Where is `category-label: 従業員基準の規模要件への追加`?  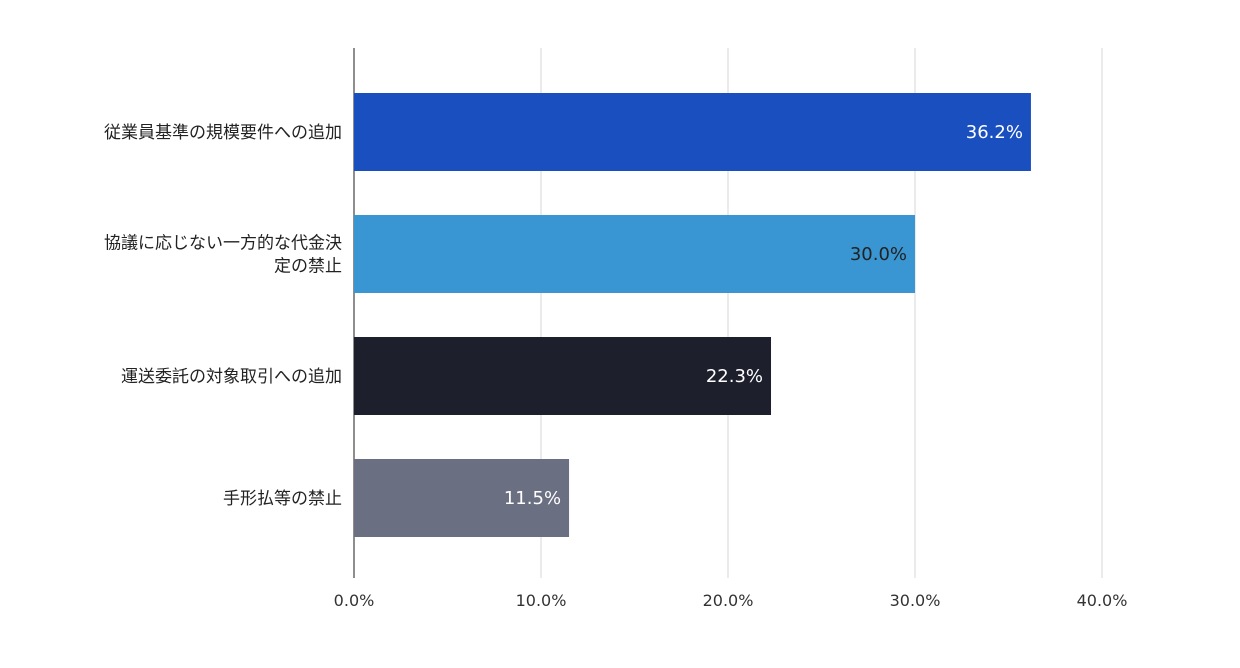
category-label: 従業員基準の規模要件への追加 is located at coordinates (223, 133).